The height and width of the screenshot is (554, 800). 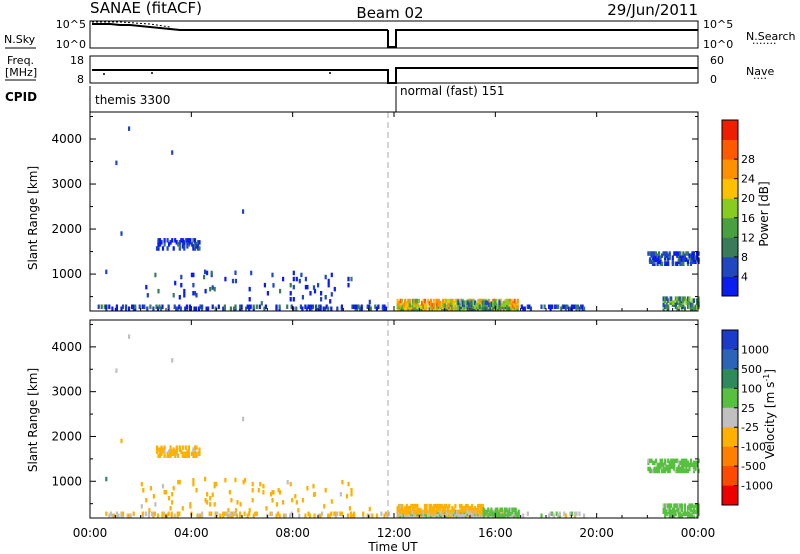 I want to click on x-tick-label: 00:00, so click(x=90, y=533).